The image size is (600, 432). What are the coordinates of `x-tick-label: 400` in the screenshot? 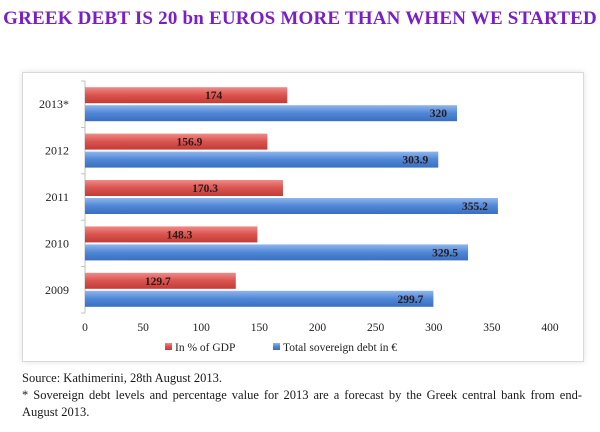 It's located at (550, 328).